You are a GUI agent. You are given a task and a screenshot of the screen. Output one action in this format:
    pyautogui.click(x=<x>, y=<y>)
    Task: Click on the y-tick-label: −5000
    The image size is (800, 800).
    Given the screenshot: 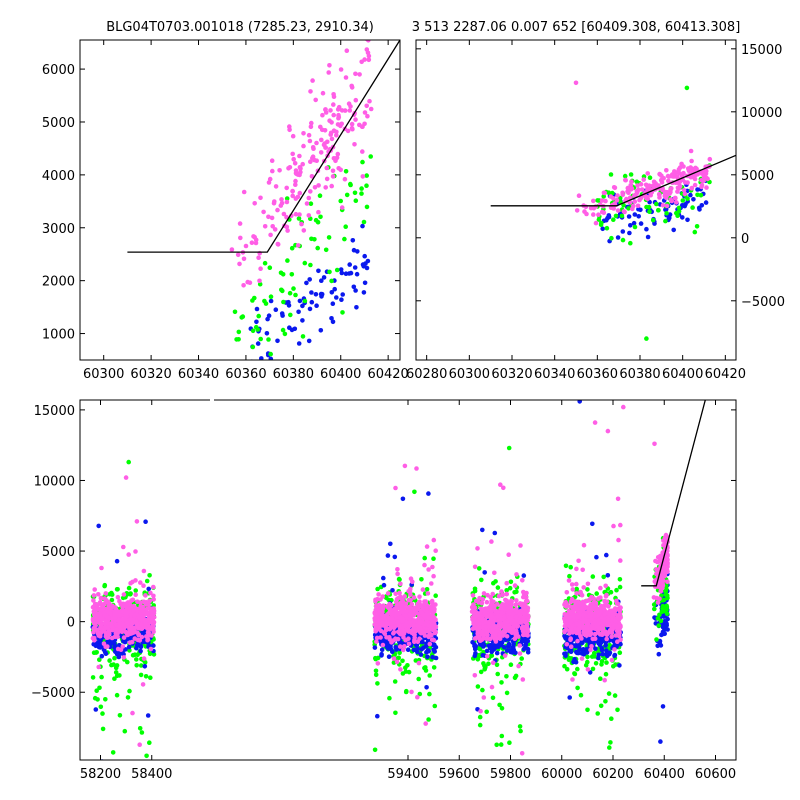 What is the action you would take?
    pyautogui.click(x=763, y=302)
    